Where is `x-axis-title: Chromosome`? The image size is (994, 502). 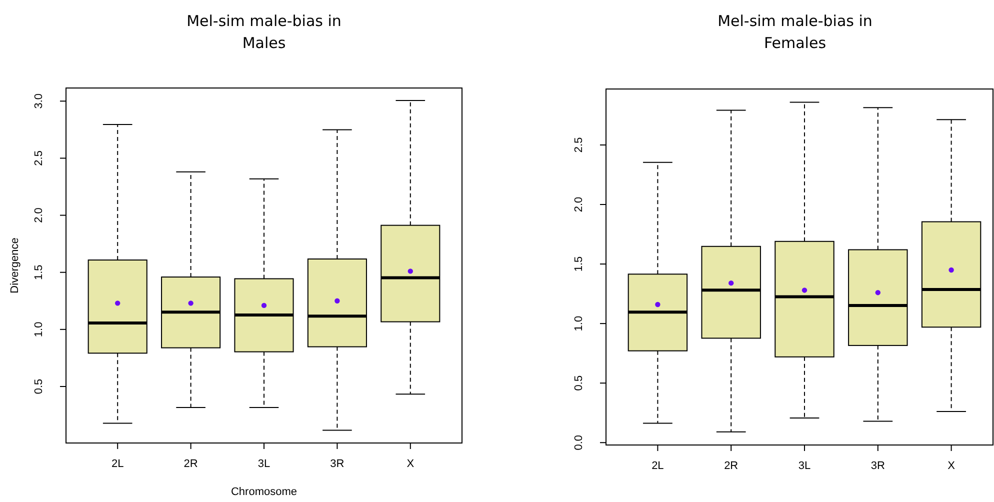
x-axis-title: Chromosome is located at coordinates (264, 492).